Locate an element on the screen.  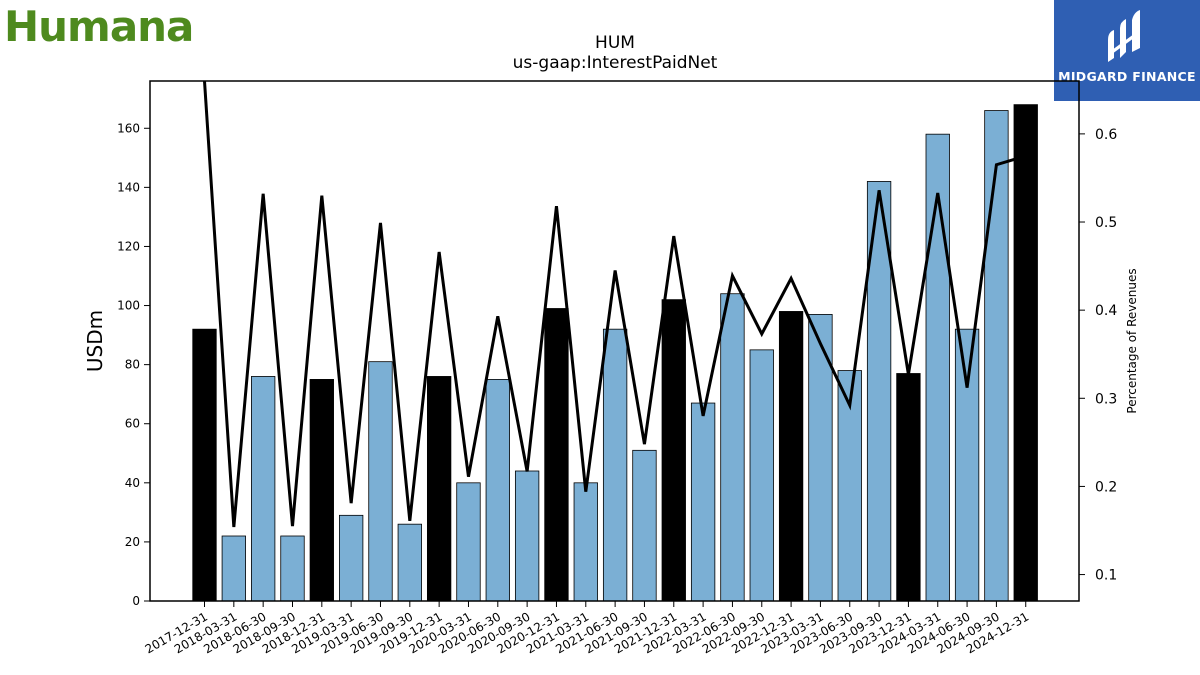
y2-tick-label-0.1: 0.1 is located at coordinates (1106, 576).